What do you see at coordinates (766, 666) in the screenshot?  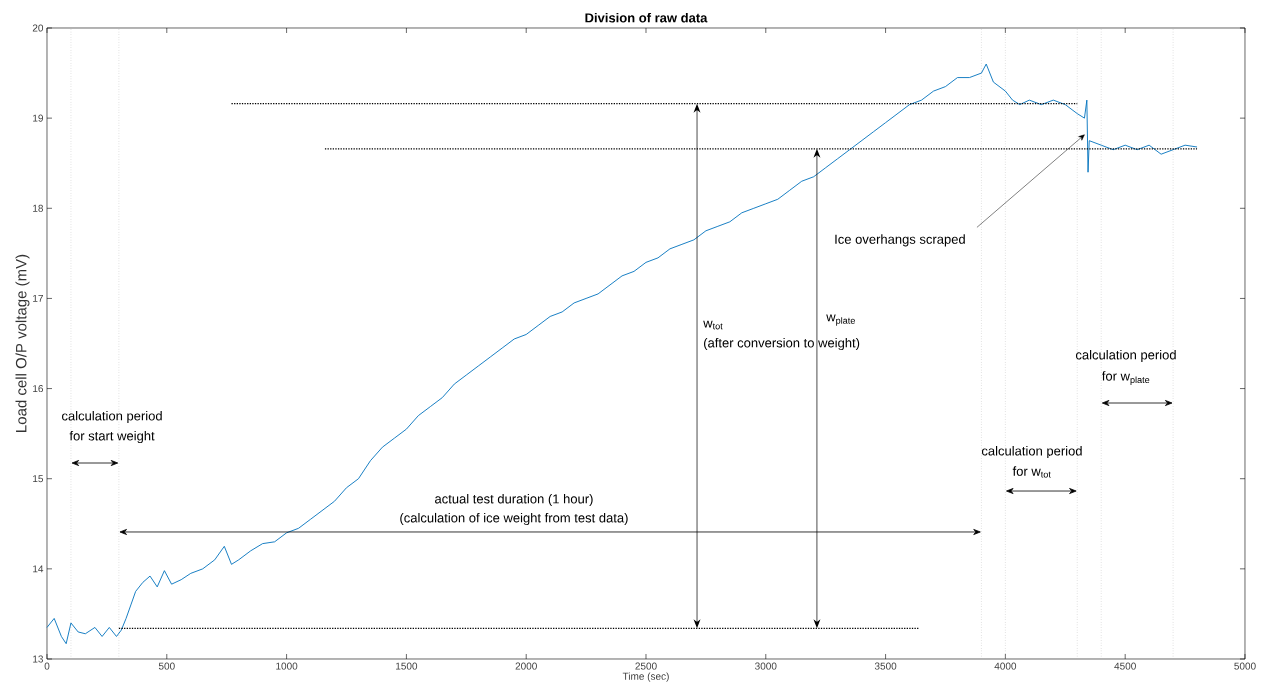 I see `x-tick-label: 3000` at bounding box center [766, 666].